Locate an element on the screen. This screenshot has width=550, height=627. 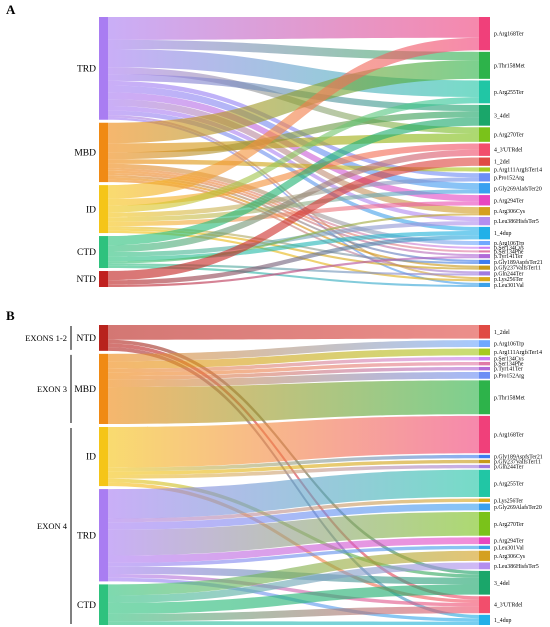
flow-id-to-p-gly269alafster20 is located at coordinates (293, 205).